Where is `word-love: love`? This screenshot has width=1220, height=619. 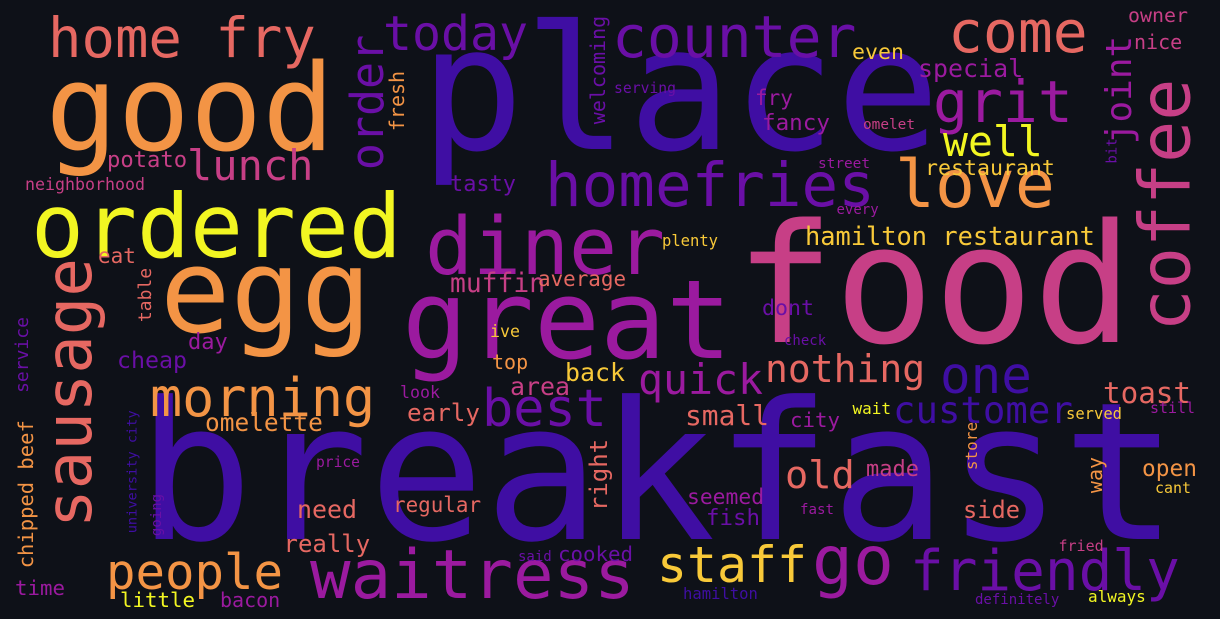
word-love: love is located at coordinates (975, 183).